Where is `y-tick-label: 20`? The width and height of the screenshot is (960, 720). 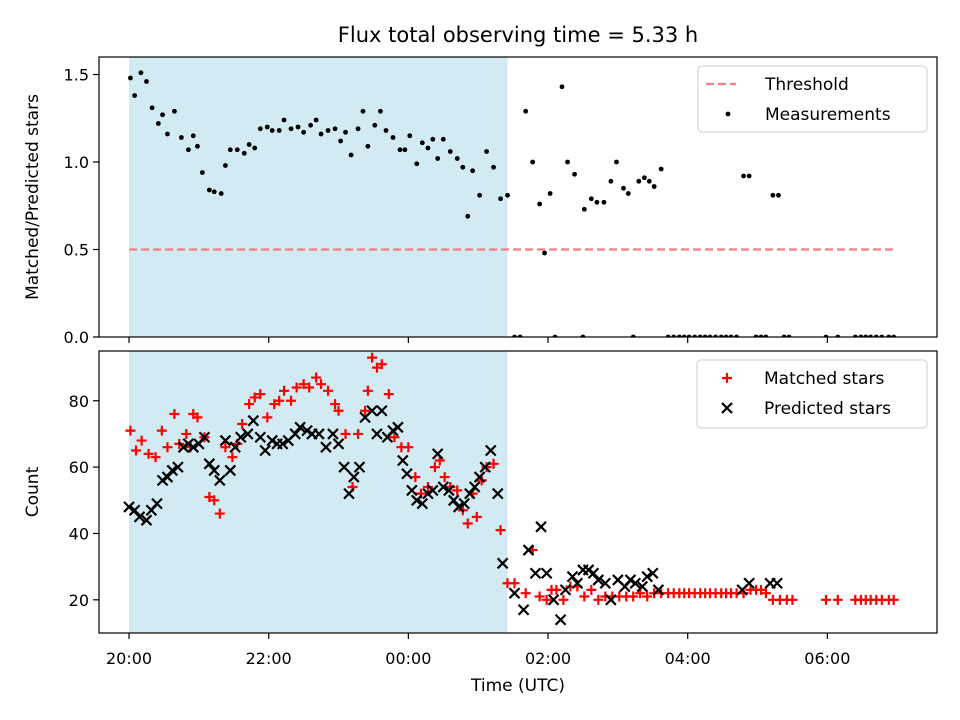
y-tick-label: 20 is located at coordinates (79, 600).